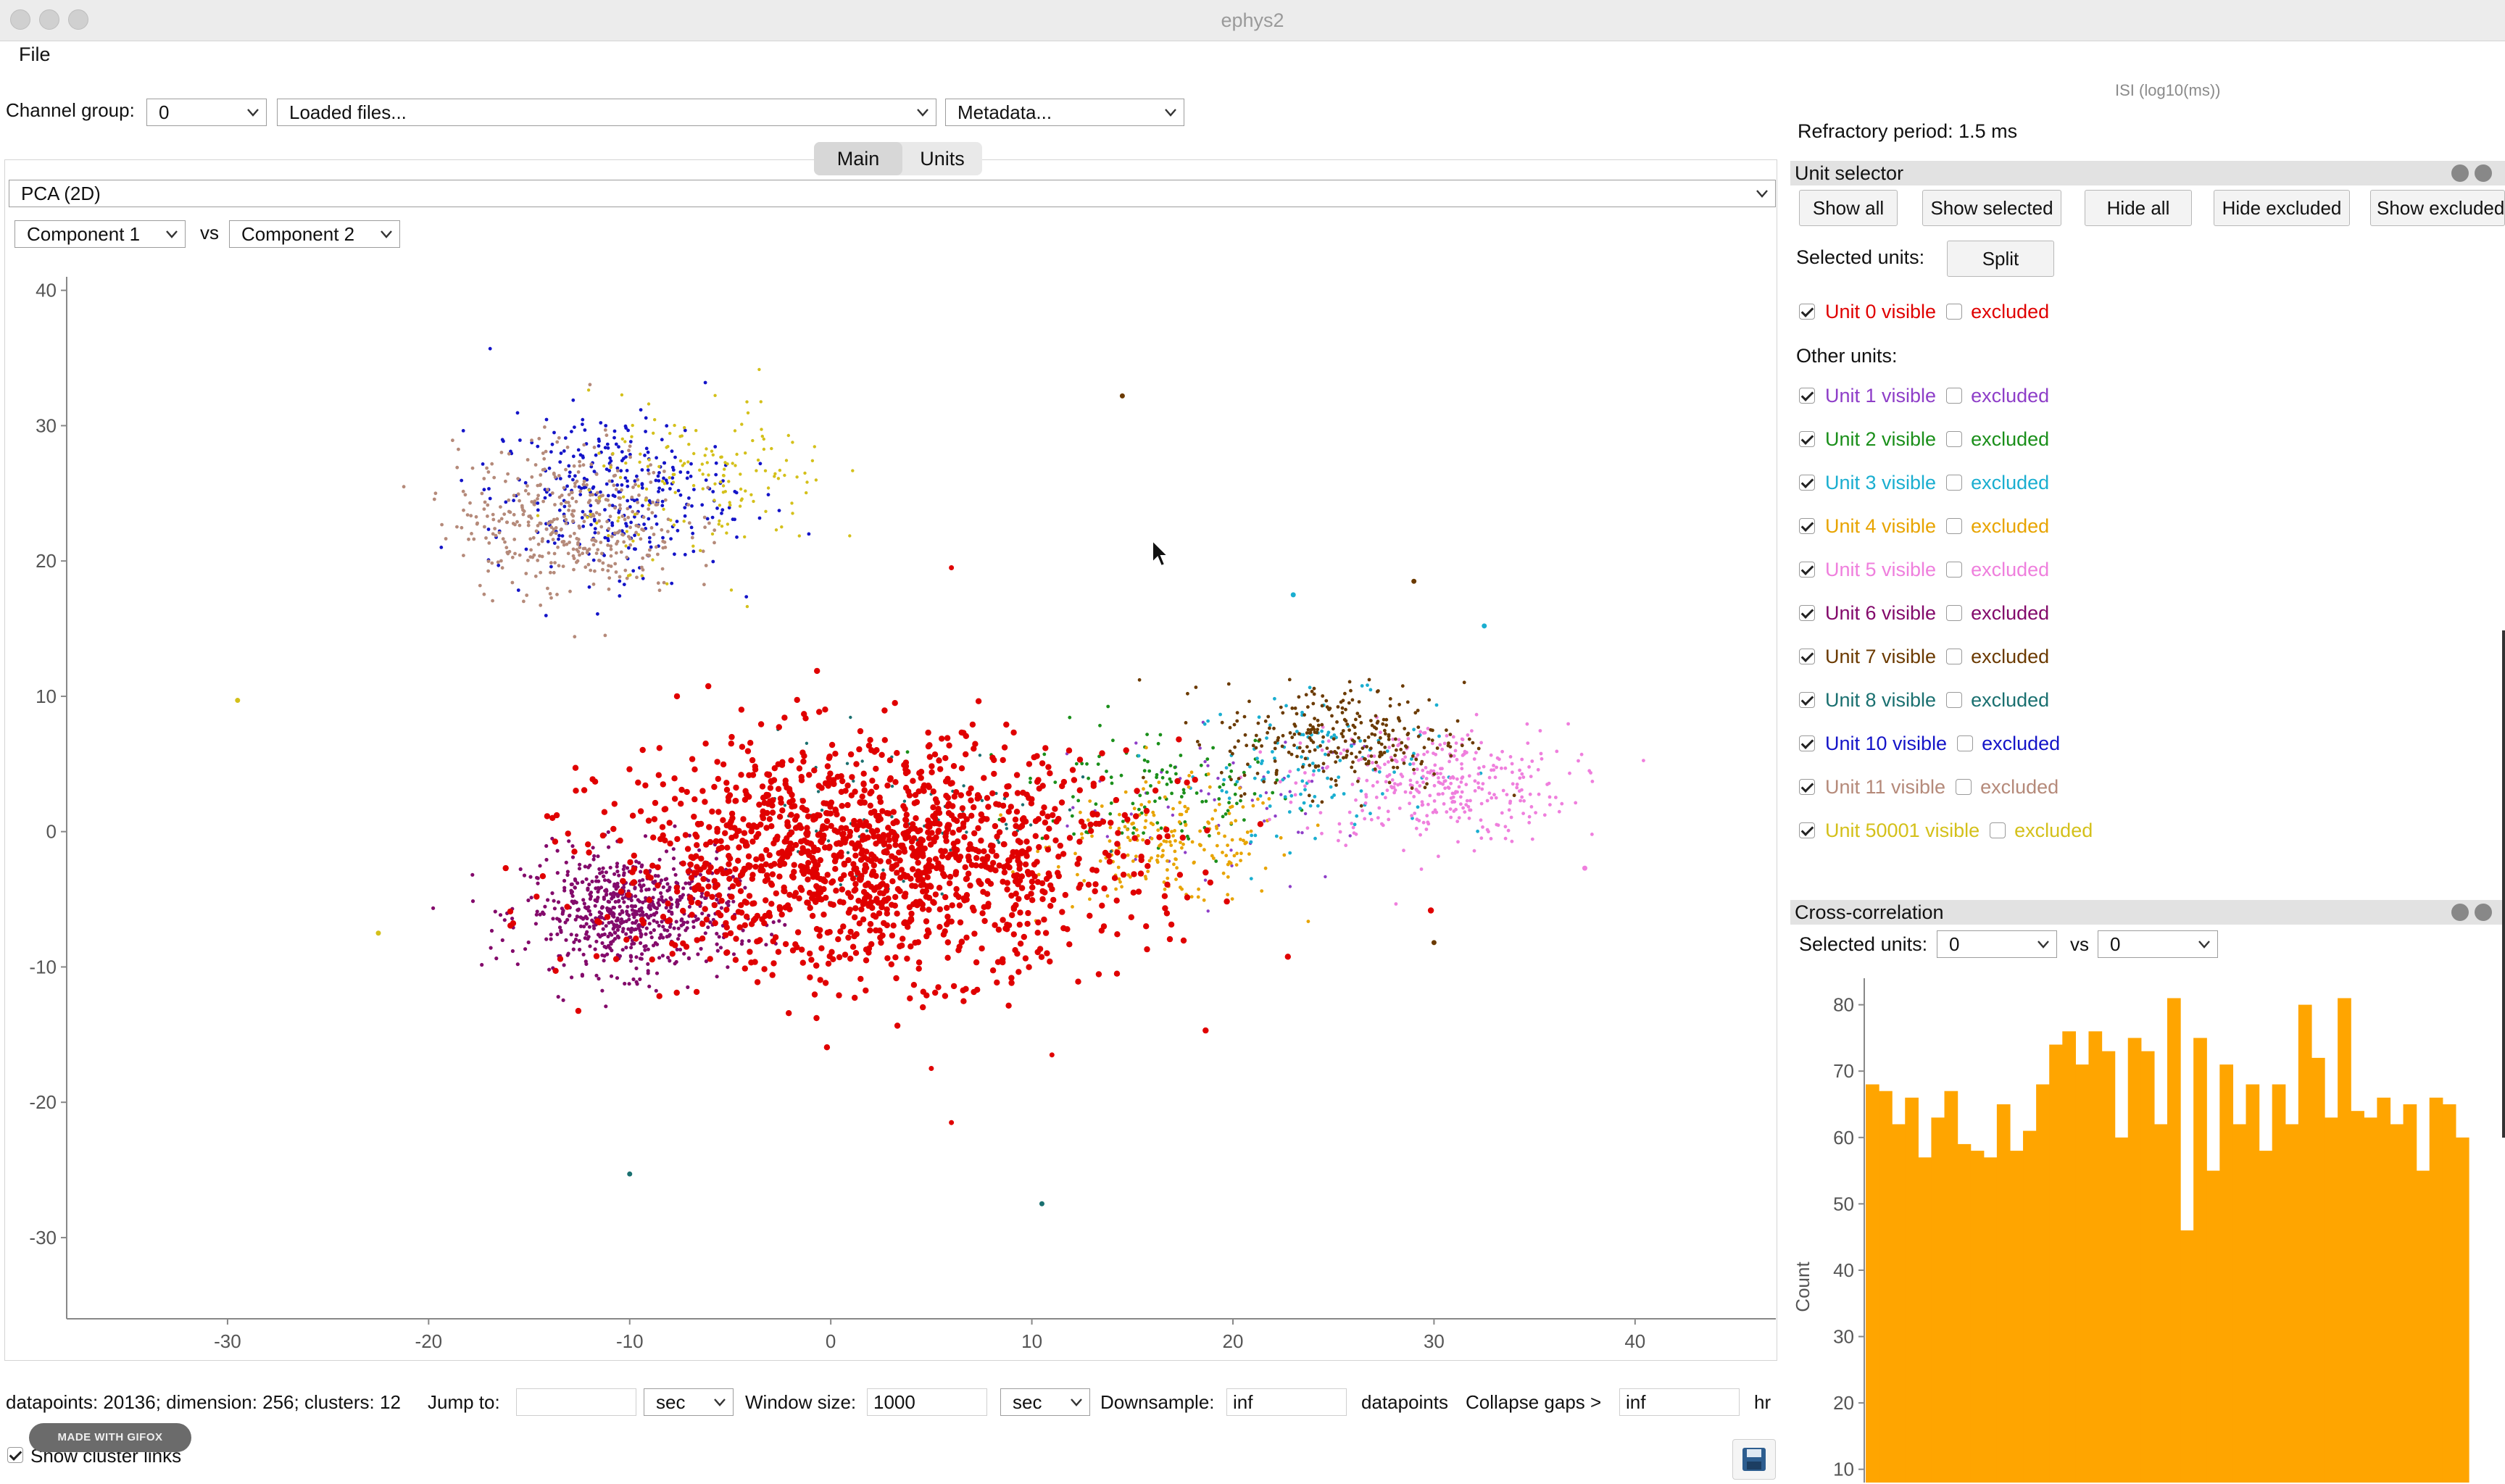  What do you see at coordinates (576, 1402) in the screenshot?
I see `jump-to-input` at bounding box center [576, 1402].